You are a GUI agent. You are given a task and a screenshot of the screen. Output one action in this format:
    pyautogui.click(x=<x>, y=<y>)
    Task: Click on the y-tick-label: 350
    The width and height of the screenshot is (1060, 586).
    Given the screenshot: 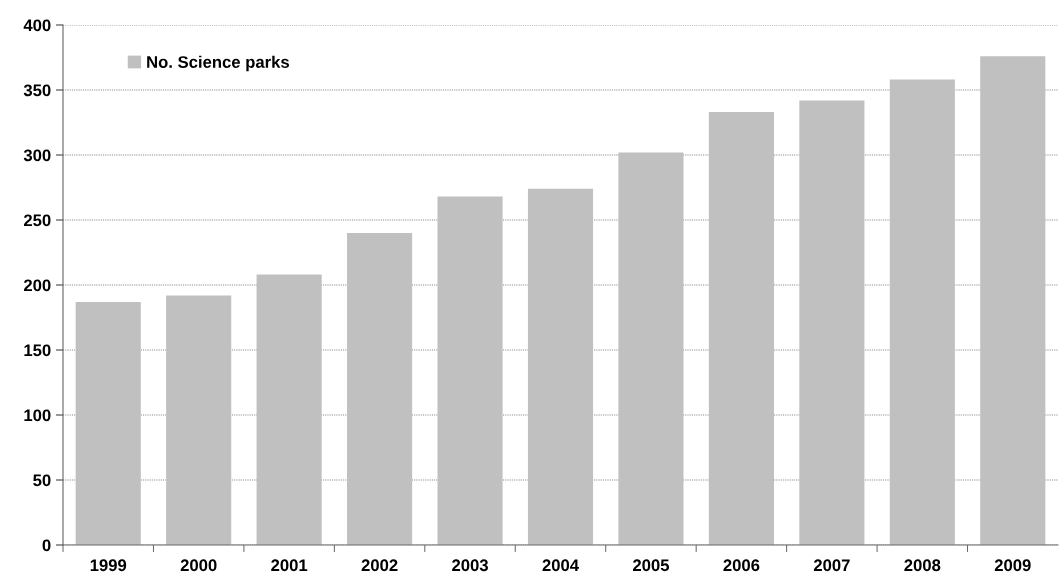 What is the action you would take?
    pyautogui.click(x=37, y=90)
    